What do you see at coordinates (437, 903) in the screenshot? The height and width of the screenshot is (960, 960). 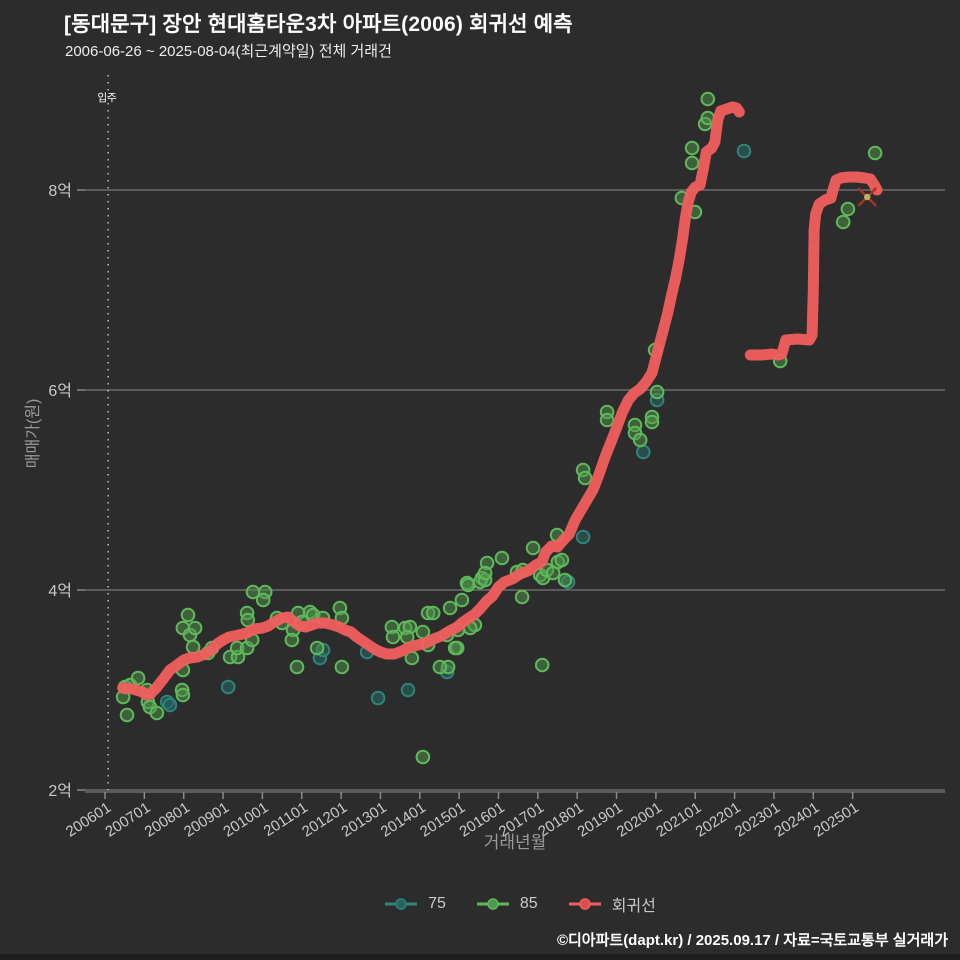 I see `legend-label: 75` at bounding box center [437, 903].